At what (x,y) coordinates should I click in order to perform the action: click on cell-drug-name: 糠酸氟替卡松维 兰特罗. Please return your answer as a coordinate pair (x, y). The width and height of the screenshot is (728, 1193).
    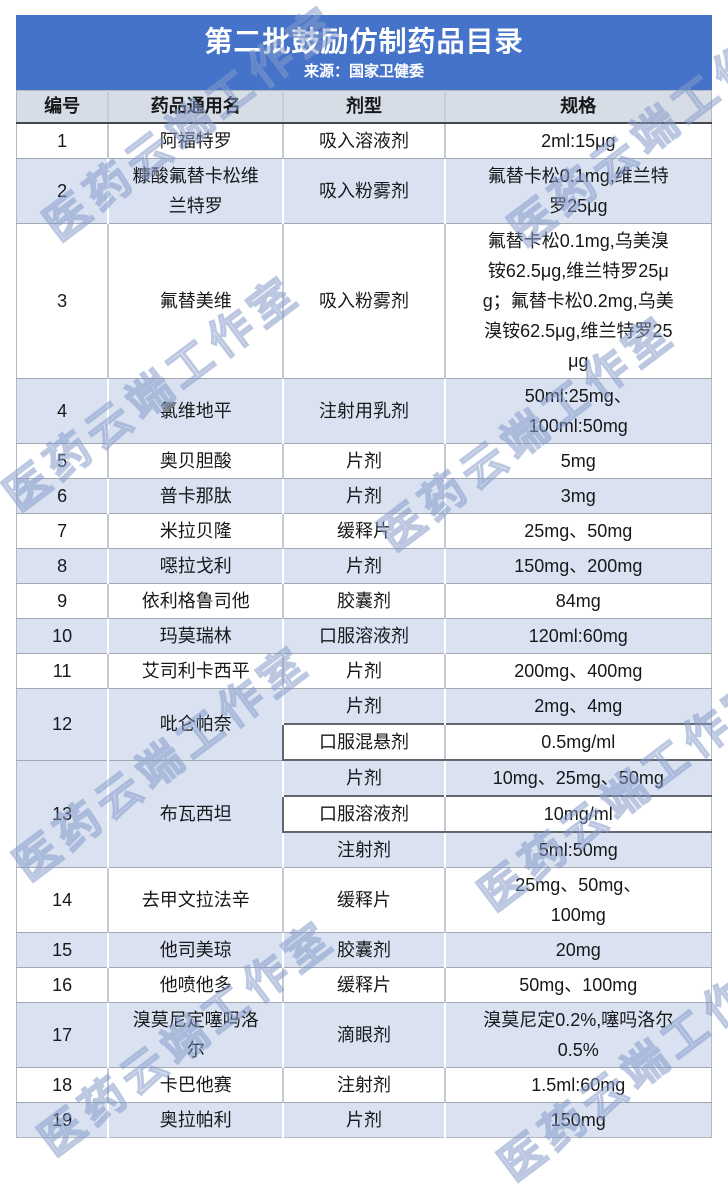
    Looking at the image, I should click on (195, 191).